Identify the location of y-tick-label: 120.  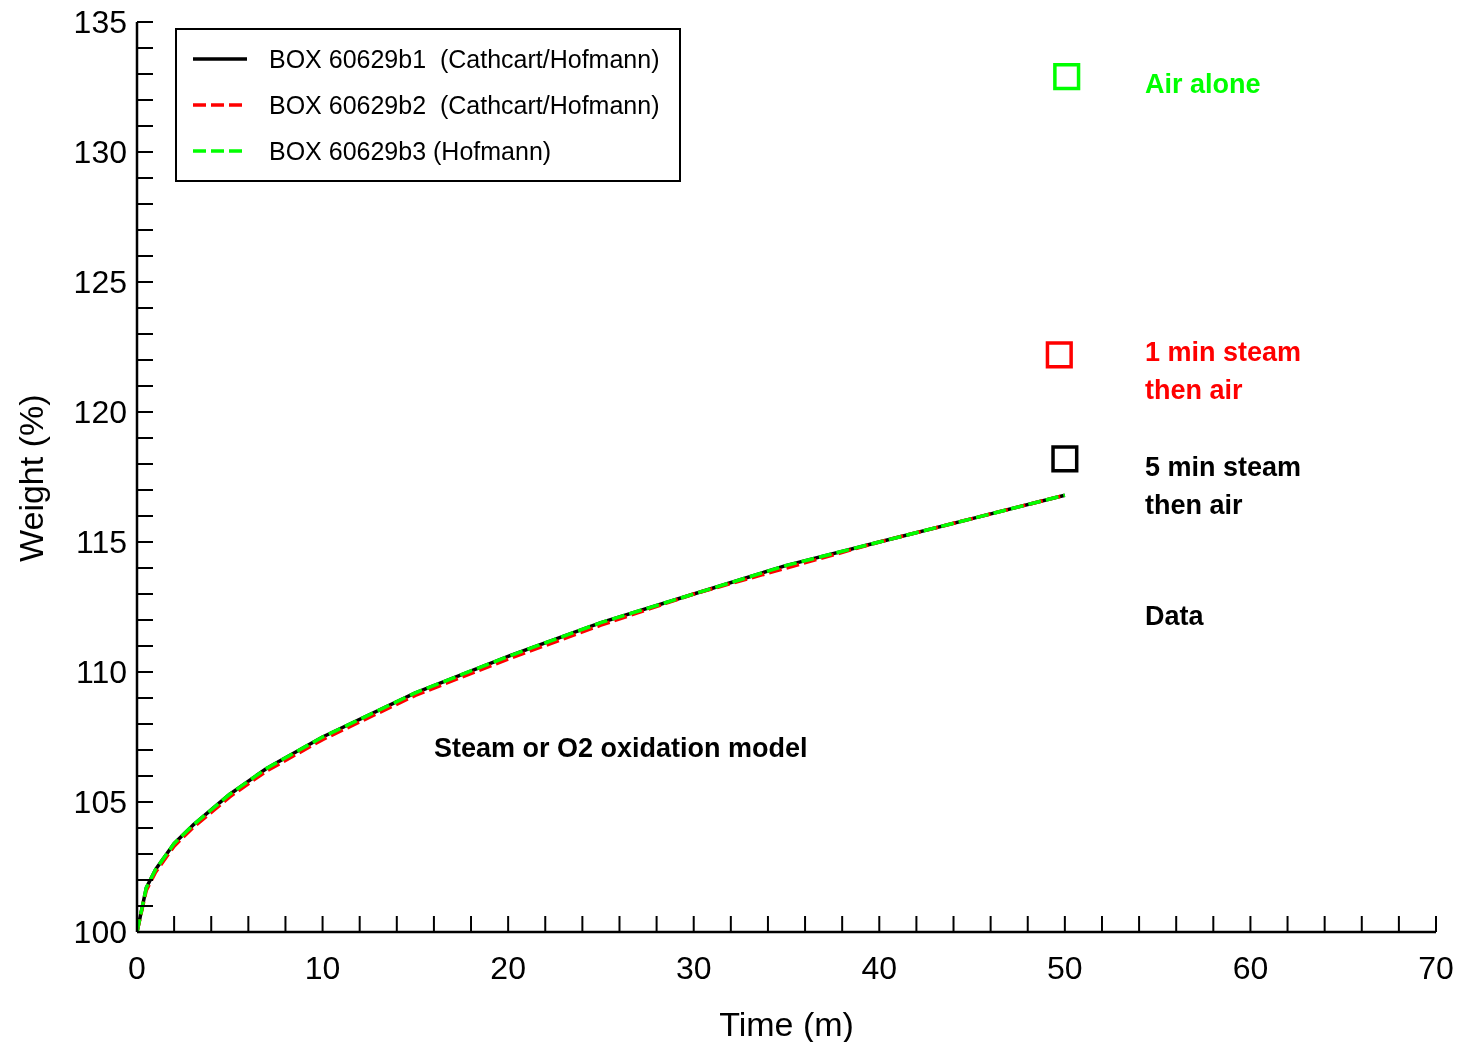
(100, 412).